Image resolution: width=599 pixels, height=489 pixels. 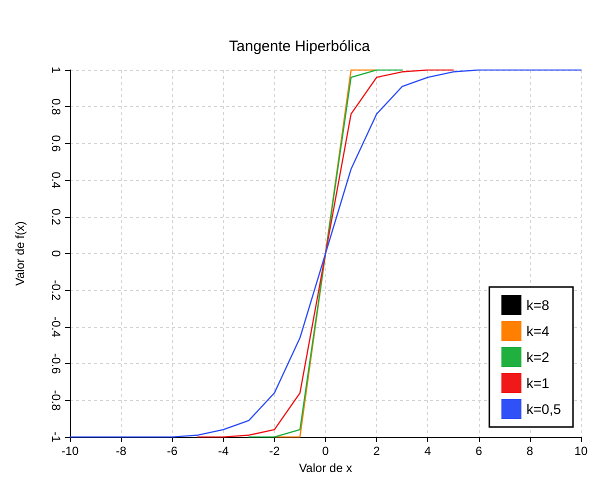 What do you see at coordinates (223, 451) in the screenshot?
I see `x-tick-label: -4` at bounding box center [223, 451].